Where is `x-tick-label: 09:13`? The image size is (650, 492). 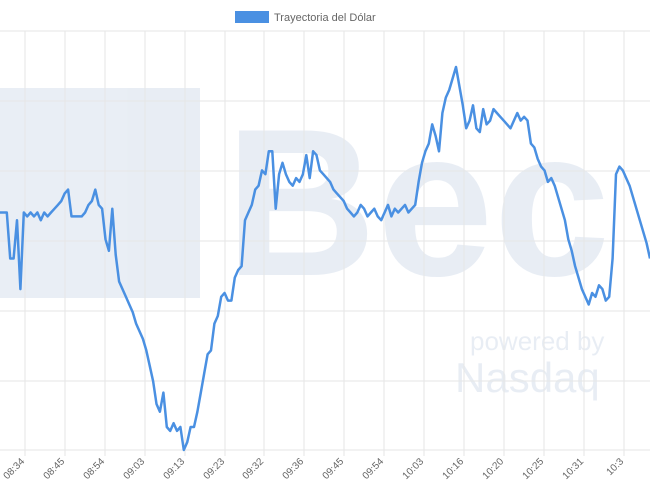 x-tick-label: 09:13 is located at coordinates (175, 469).